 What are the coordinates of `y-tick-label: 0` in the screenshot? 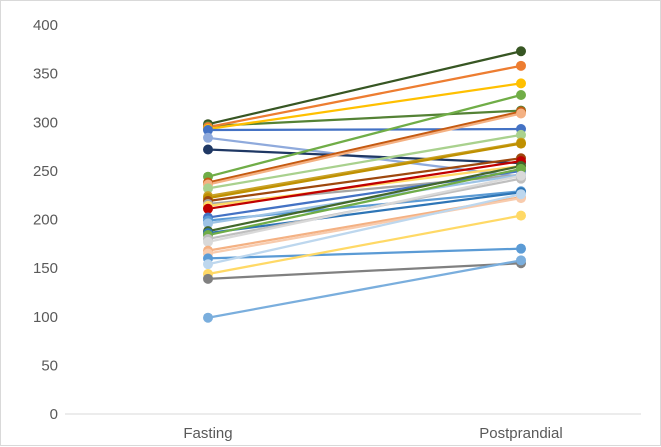 It's located at (54, 414).